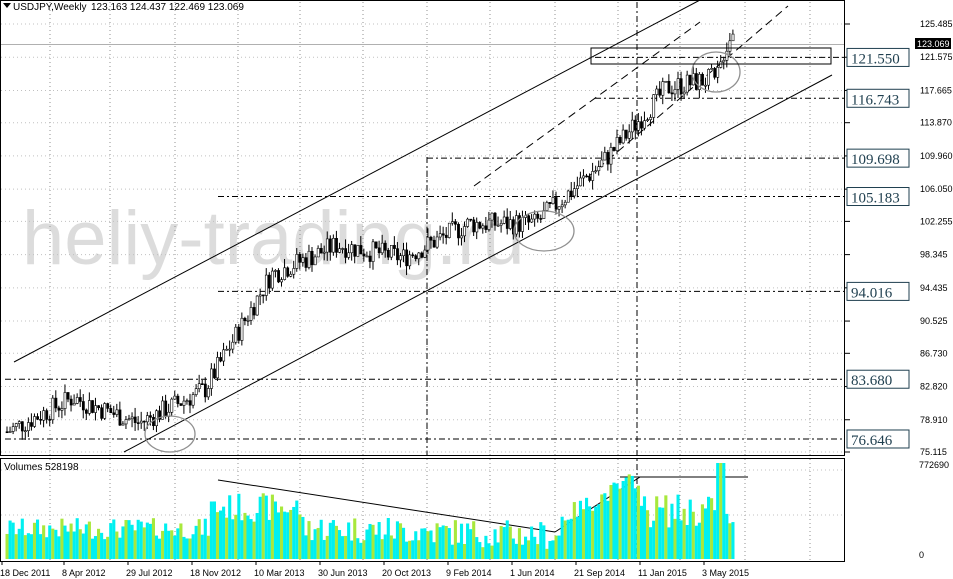 The height and width of the screenshot is (579, 953). Describe the element at coordinates (716, 72) in the screenshot. I see `highlight-ellipse` at that location.